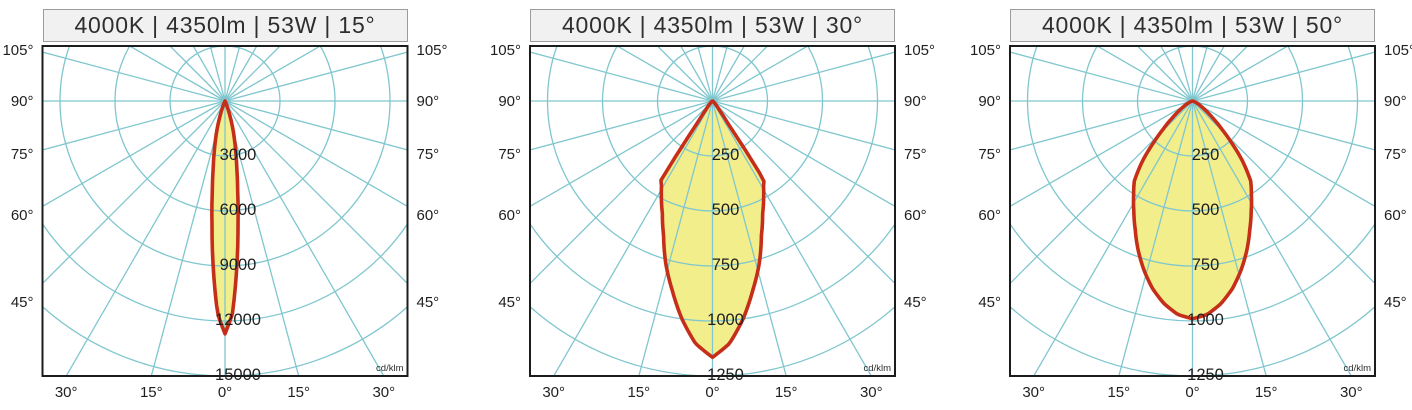  What do you see at coordinates (225, 25) in the screenshot?
I see `chart-title-15deg: 4000K | 4350lm | 53W | 15°` at bounding box center [225, 25].